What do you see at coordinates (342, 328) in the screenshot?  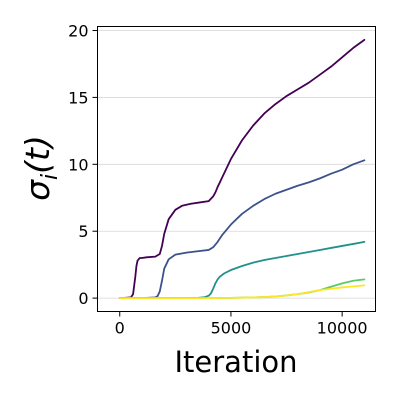 I see `x-tick-label: 10000` at bounding box center [342, 328].